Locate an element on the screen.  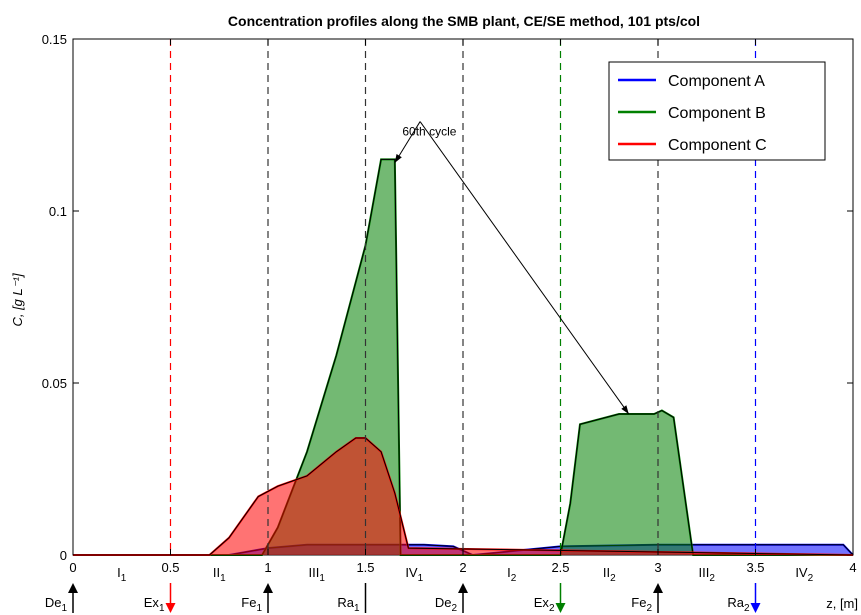
y-tick-label: 0.05 is located at coordinates (54, 383).